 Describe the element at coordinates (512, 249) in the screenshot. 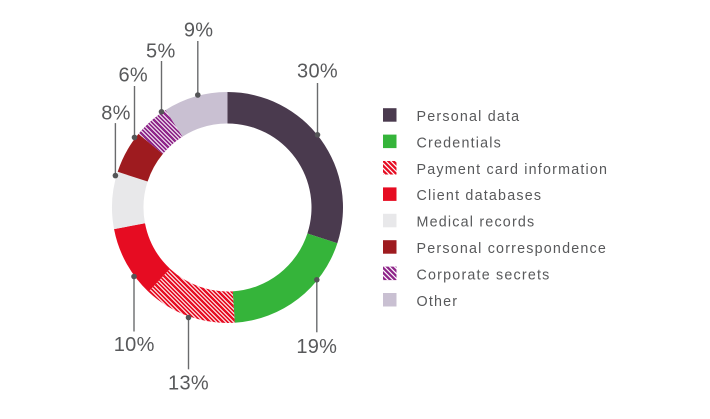

I see `svg-text: Personal correspondence` at that location.